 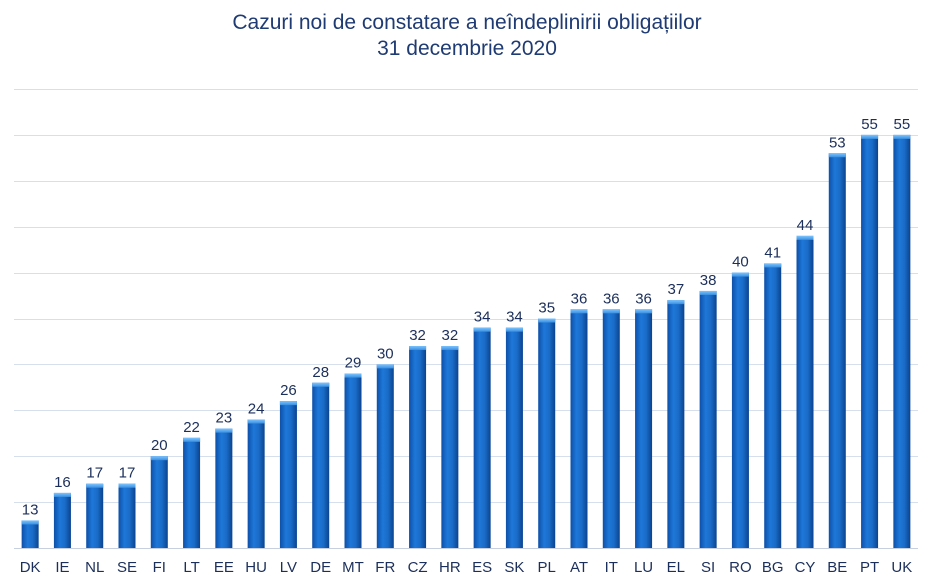 I want to click on x-tick-label-fr: FR, so click(x=385, y=567).